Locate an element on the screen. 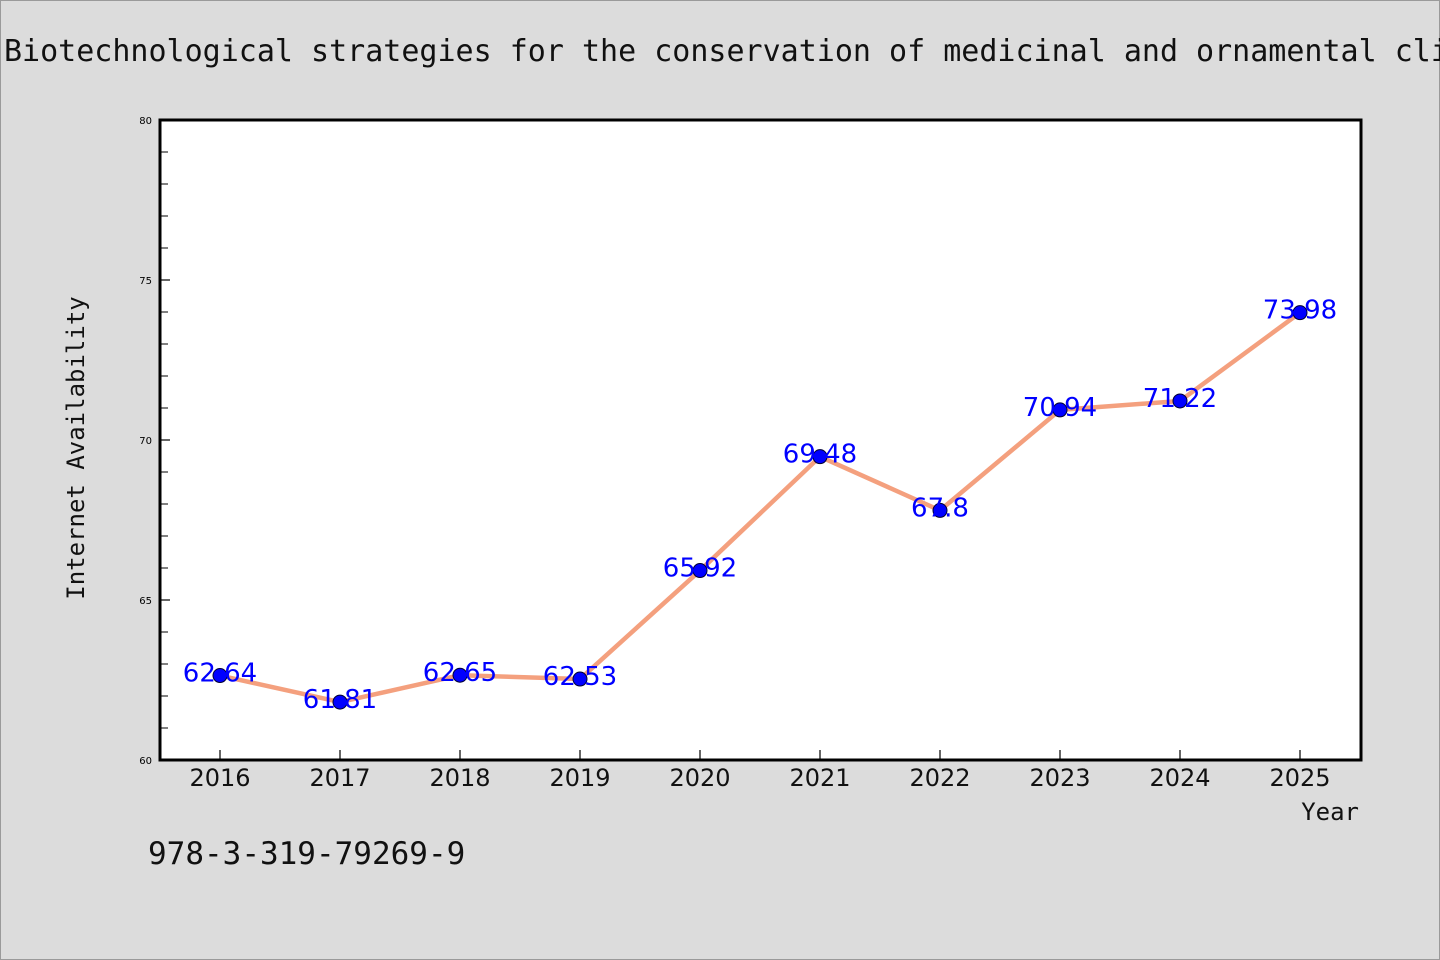  data-label: 62.65 is located at coordinates (460, 673).